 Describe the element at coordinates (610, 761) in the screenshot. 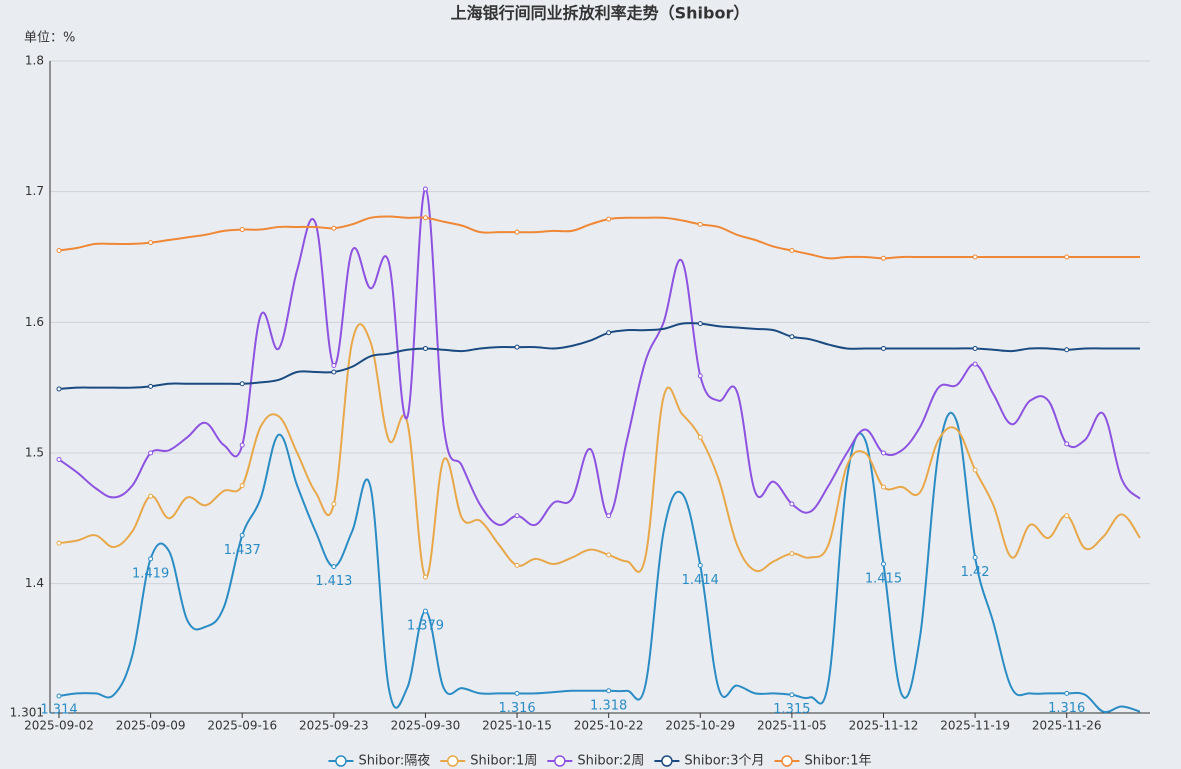

I see `legend-label: Shibor:2周` at that location.